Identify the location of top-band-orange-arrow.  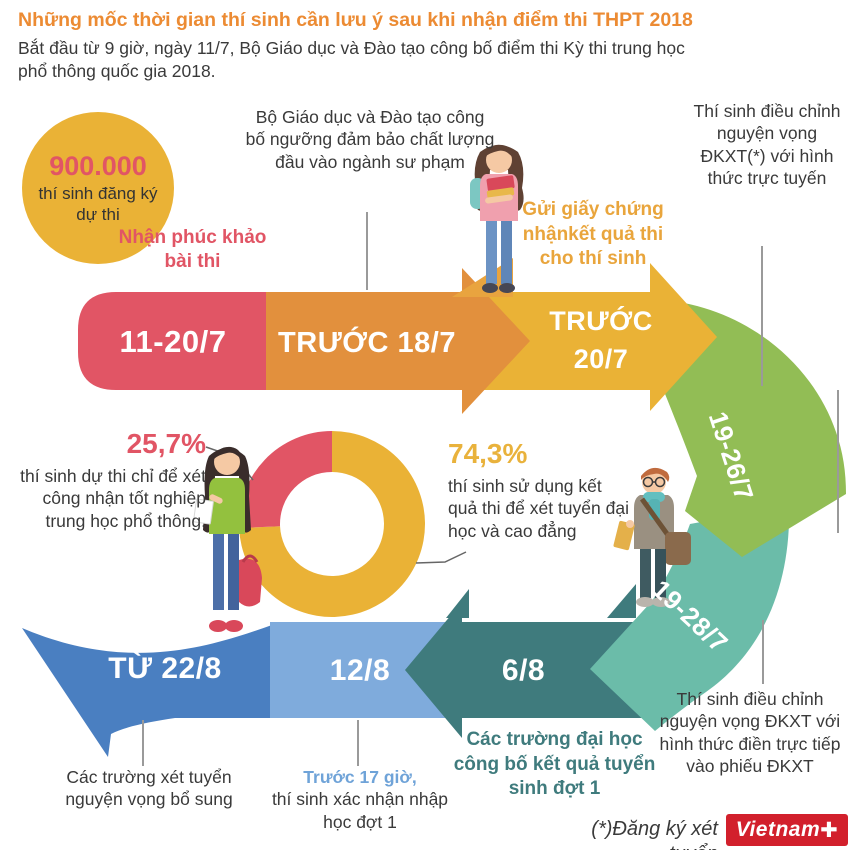
(397, 341).